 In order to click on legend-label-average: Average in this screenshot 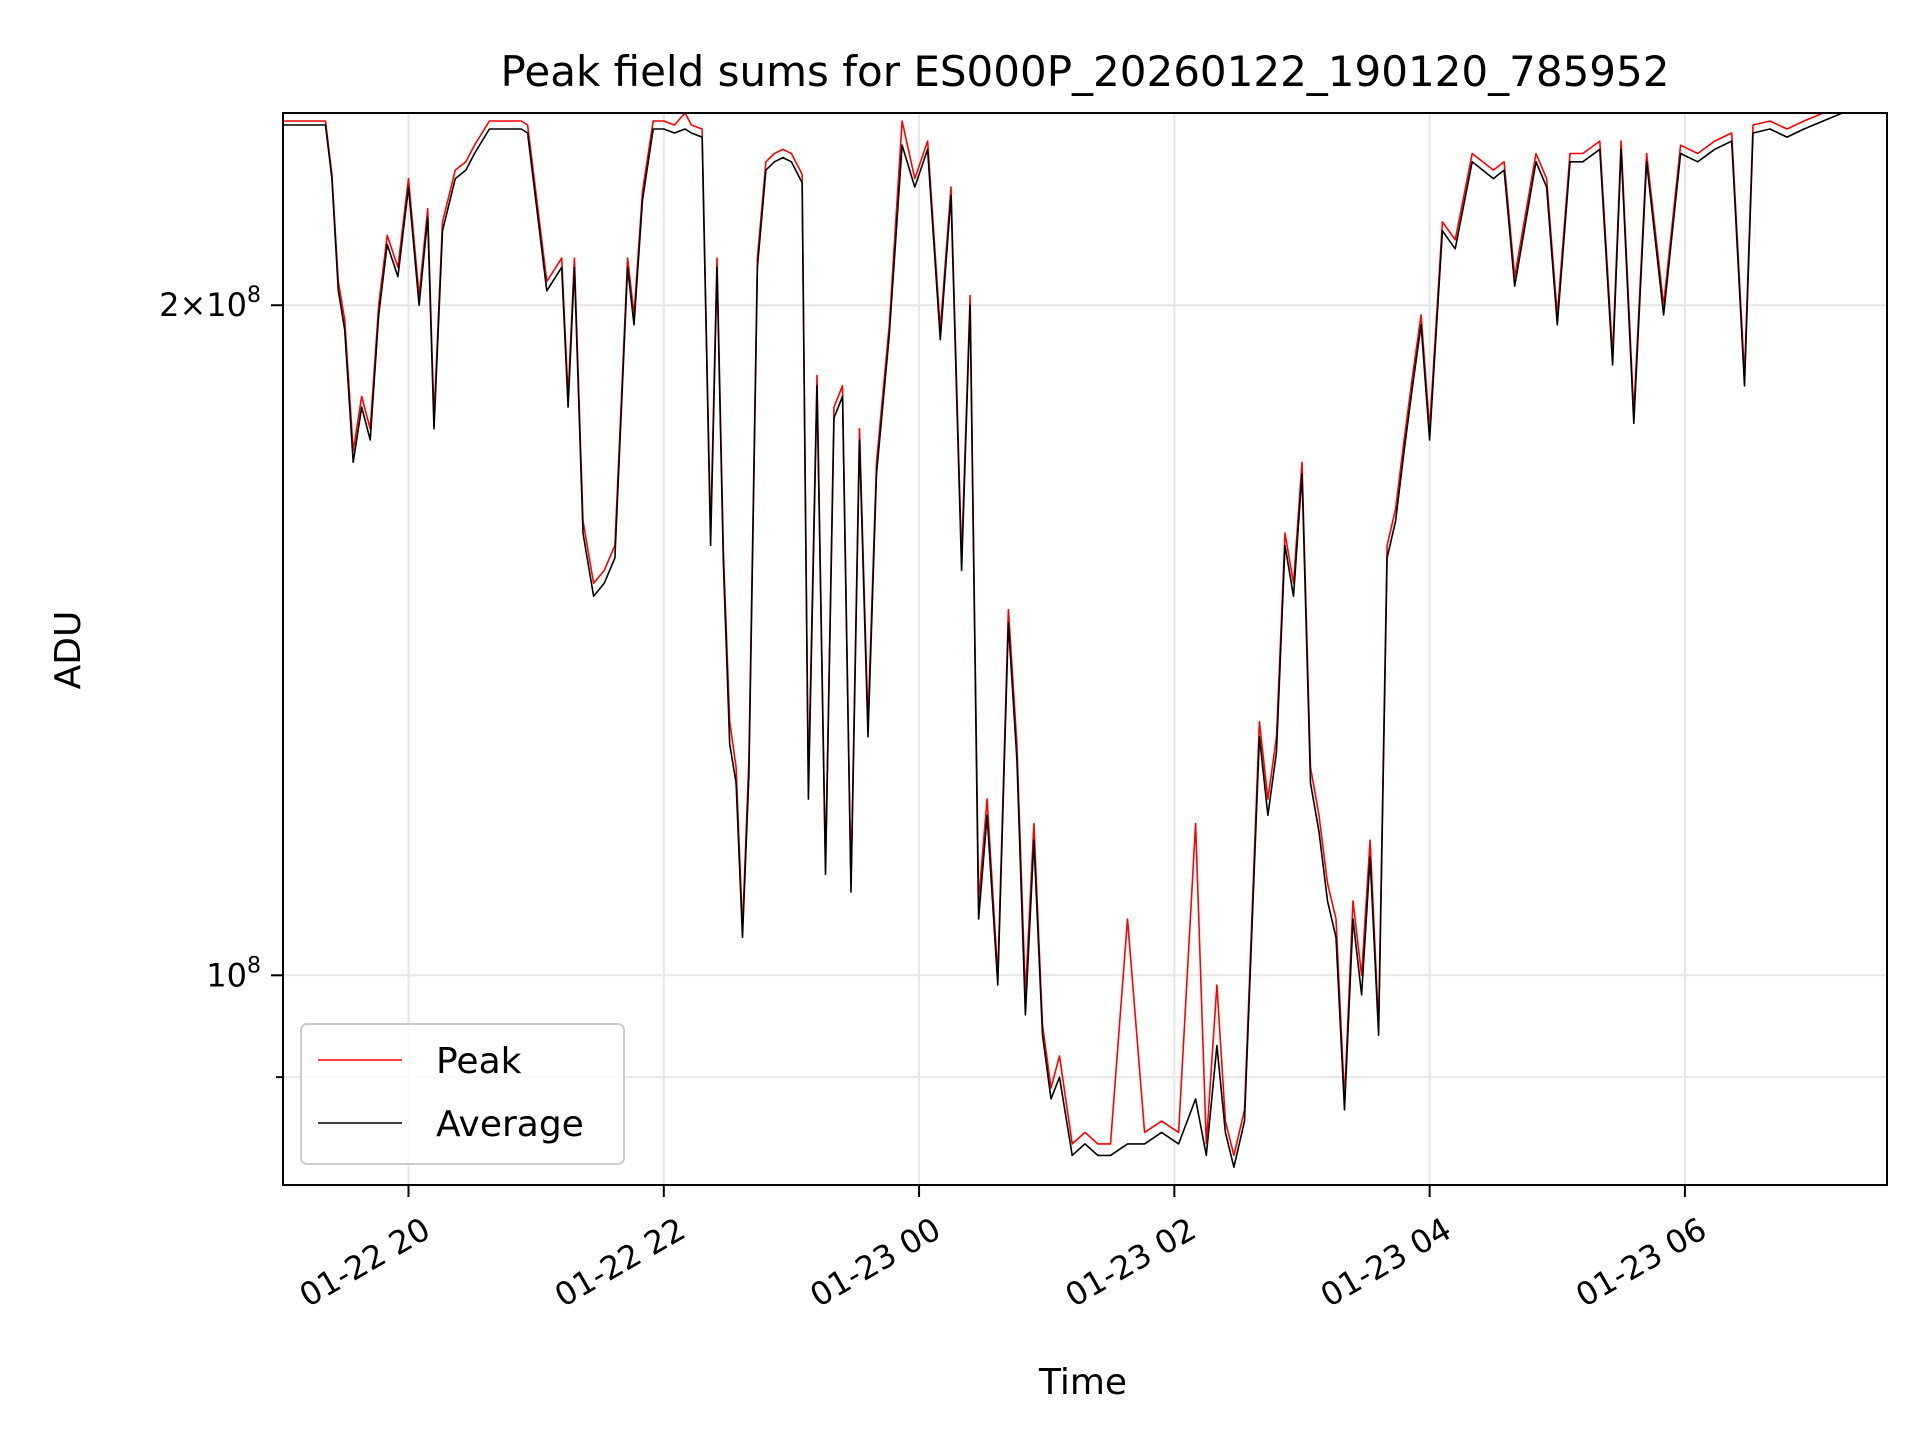, I will do `click(510, 1124)`.